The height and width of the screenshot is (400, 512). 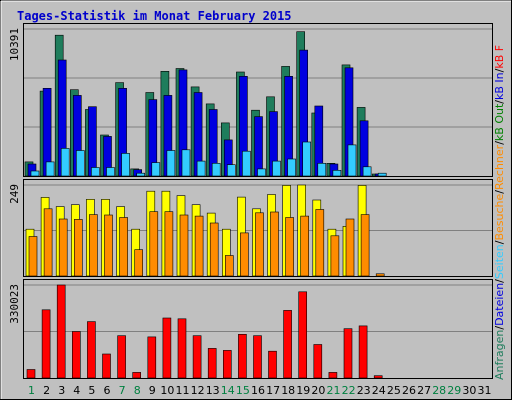 What do you see at coordinates (183, 390) in the screenshot?
I see `x-tick-label-day-11: 11` at bounding box center [183, 390].